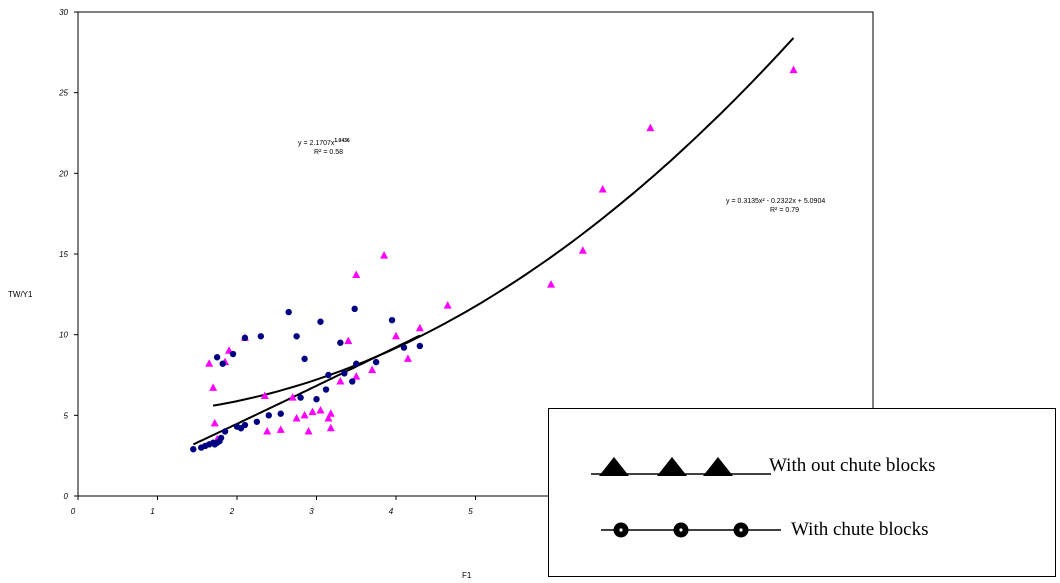 The width and height of the screenshot is (1060, 583). What do you see at coordinates (232, 511) in the screenshot?
I see `x-tick-label: 2` at bounding box center [232, 511].